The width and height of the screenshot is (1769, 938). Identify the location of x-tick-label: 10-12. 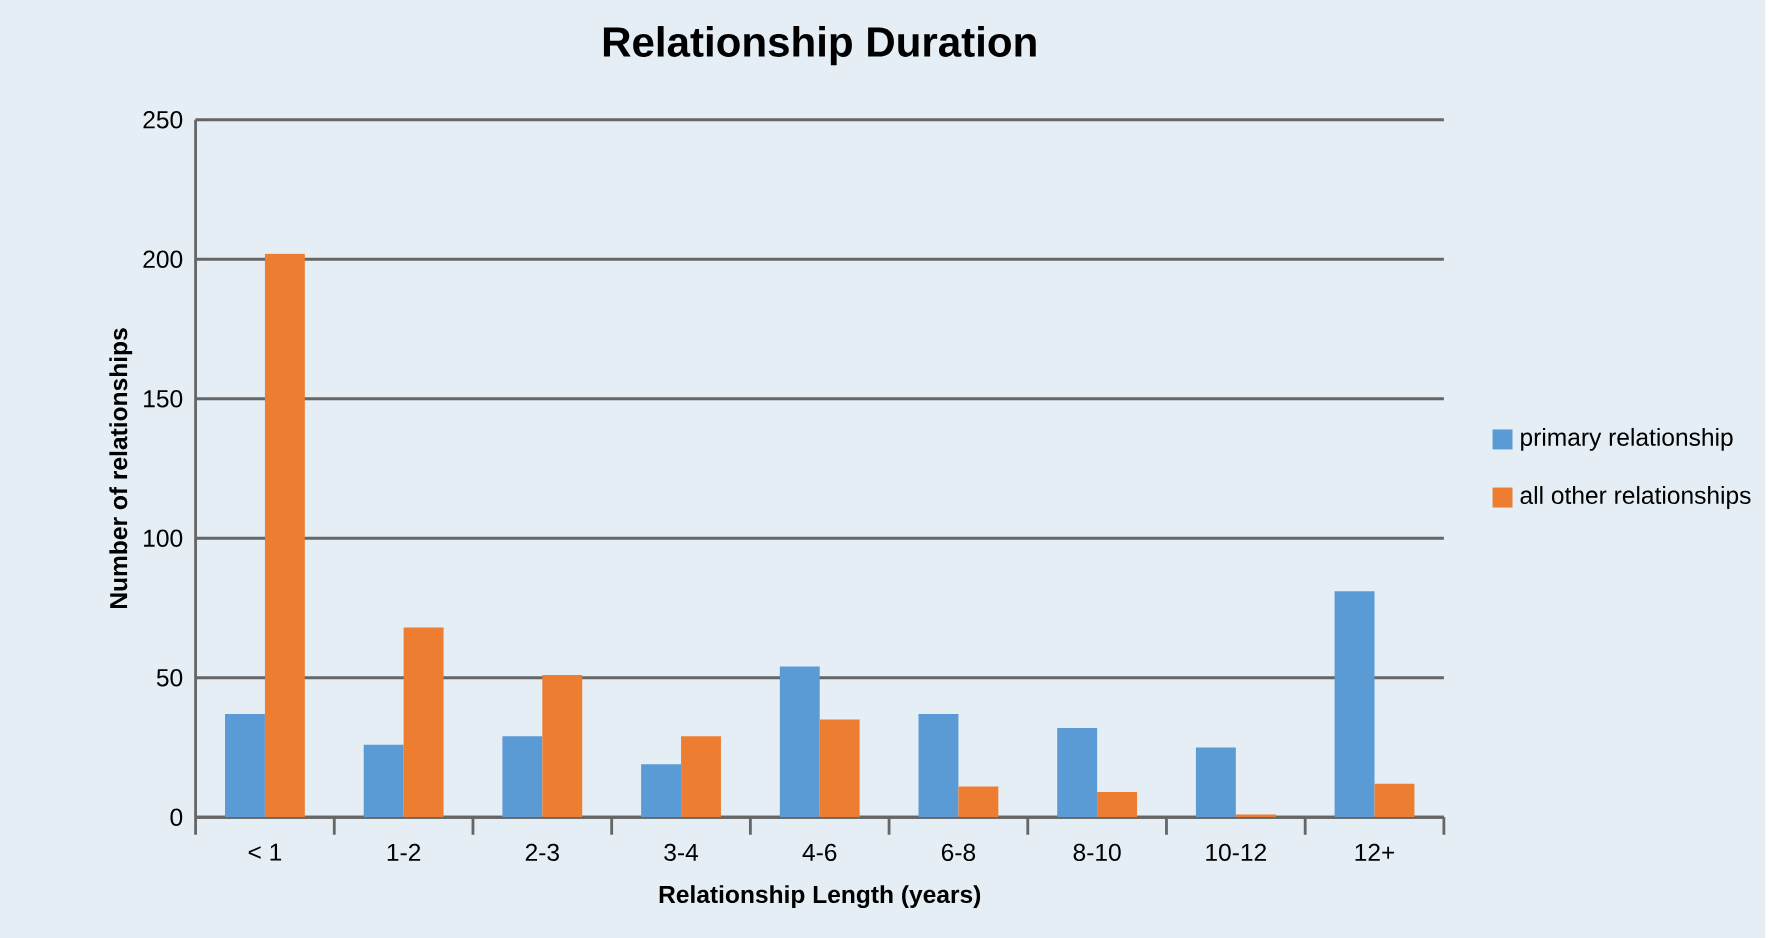
(1236, 852).